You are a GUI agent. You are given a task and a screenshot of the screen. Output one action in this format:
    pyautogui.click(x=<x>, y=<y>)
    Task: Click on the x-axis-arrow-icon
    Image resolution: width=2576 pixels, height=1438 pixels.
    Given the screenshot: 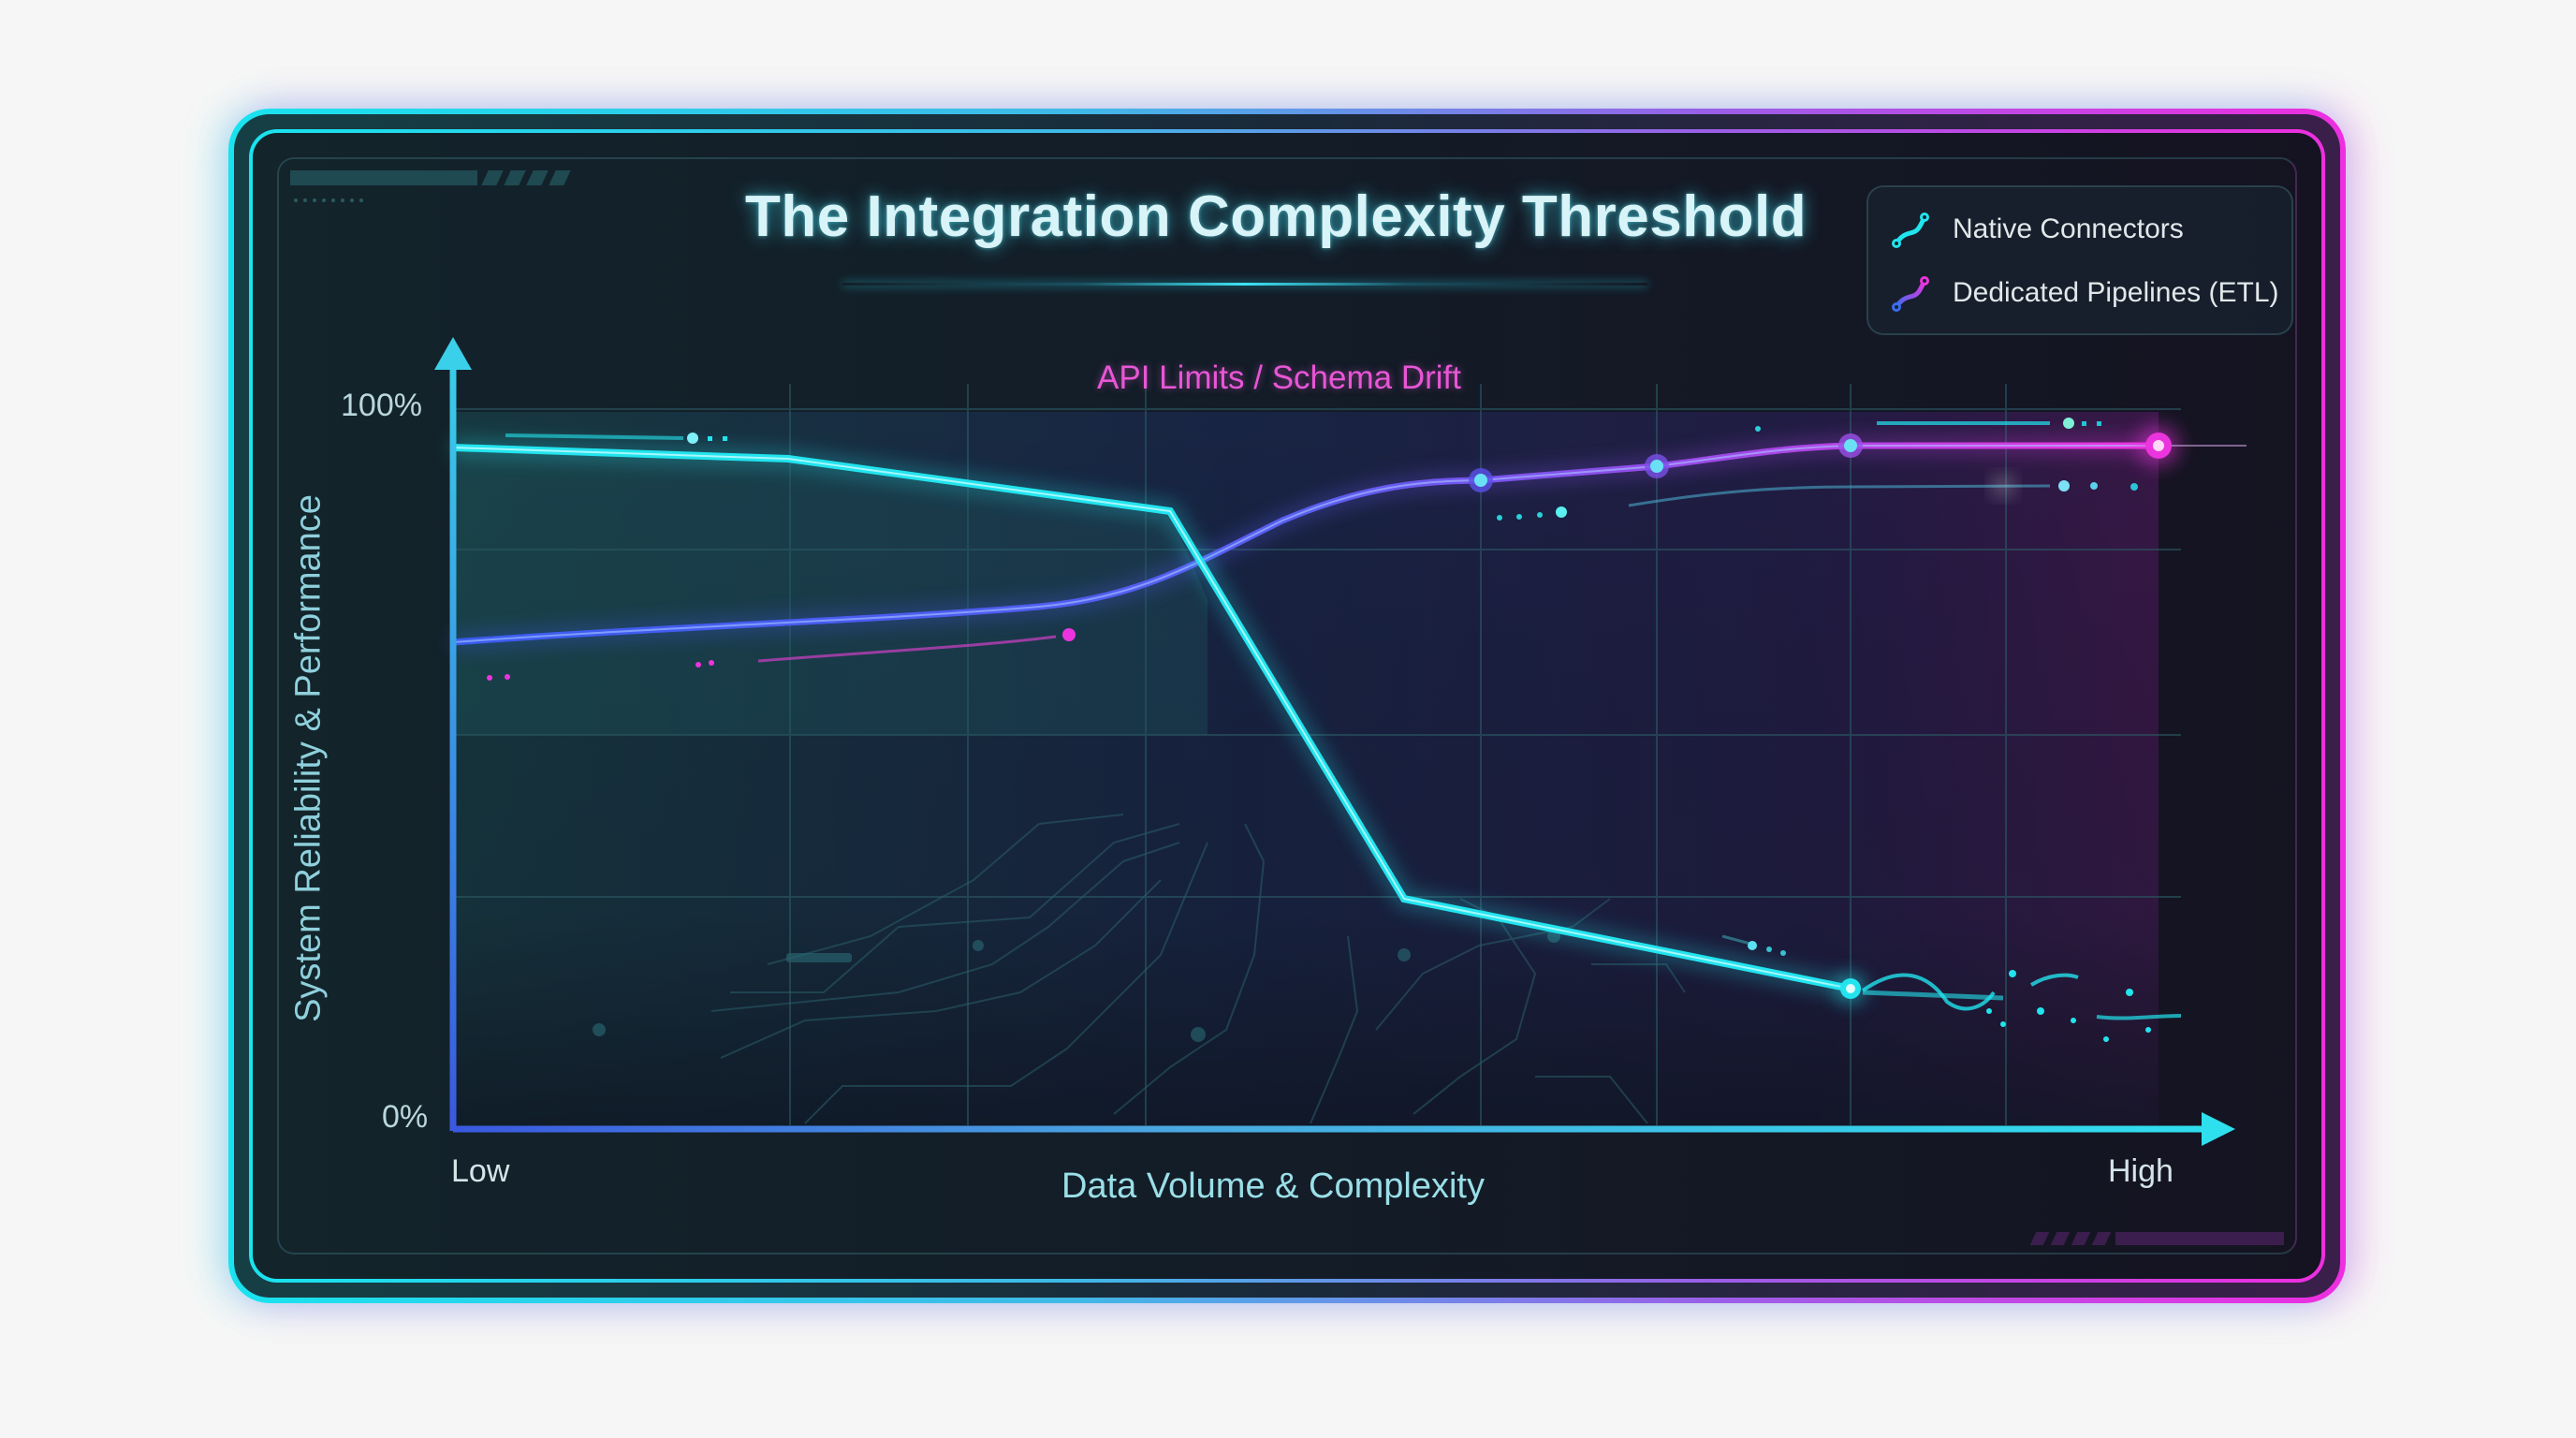 What is the action you would take?
    pyautogui.click(x=2218, y=1129)
    